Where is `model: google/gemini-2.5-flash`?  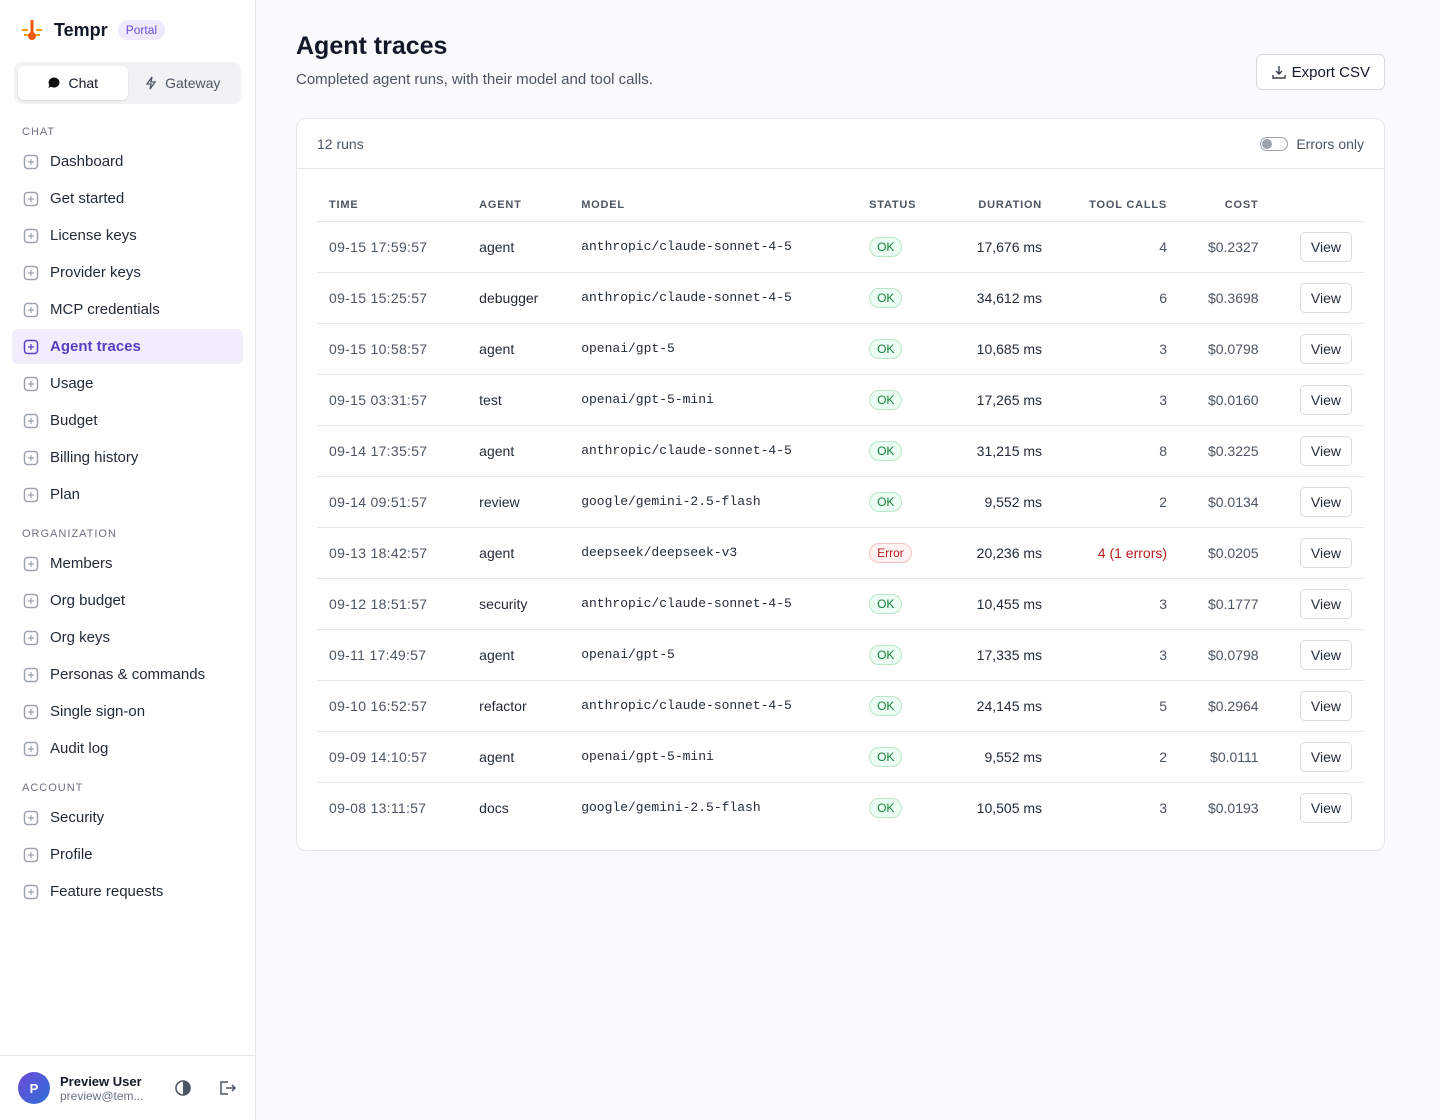
model: google/gemini-2.5-flash is located at coordinates (713, 502).